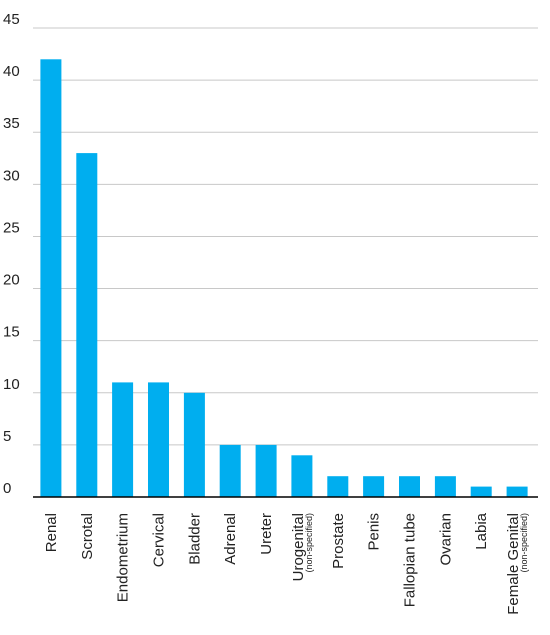 This screenshot has height=635, width=550. I want to click on y-tick-label: 10, so click(11, 384).